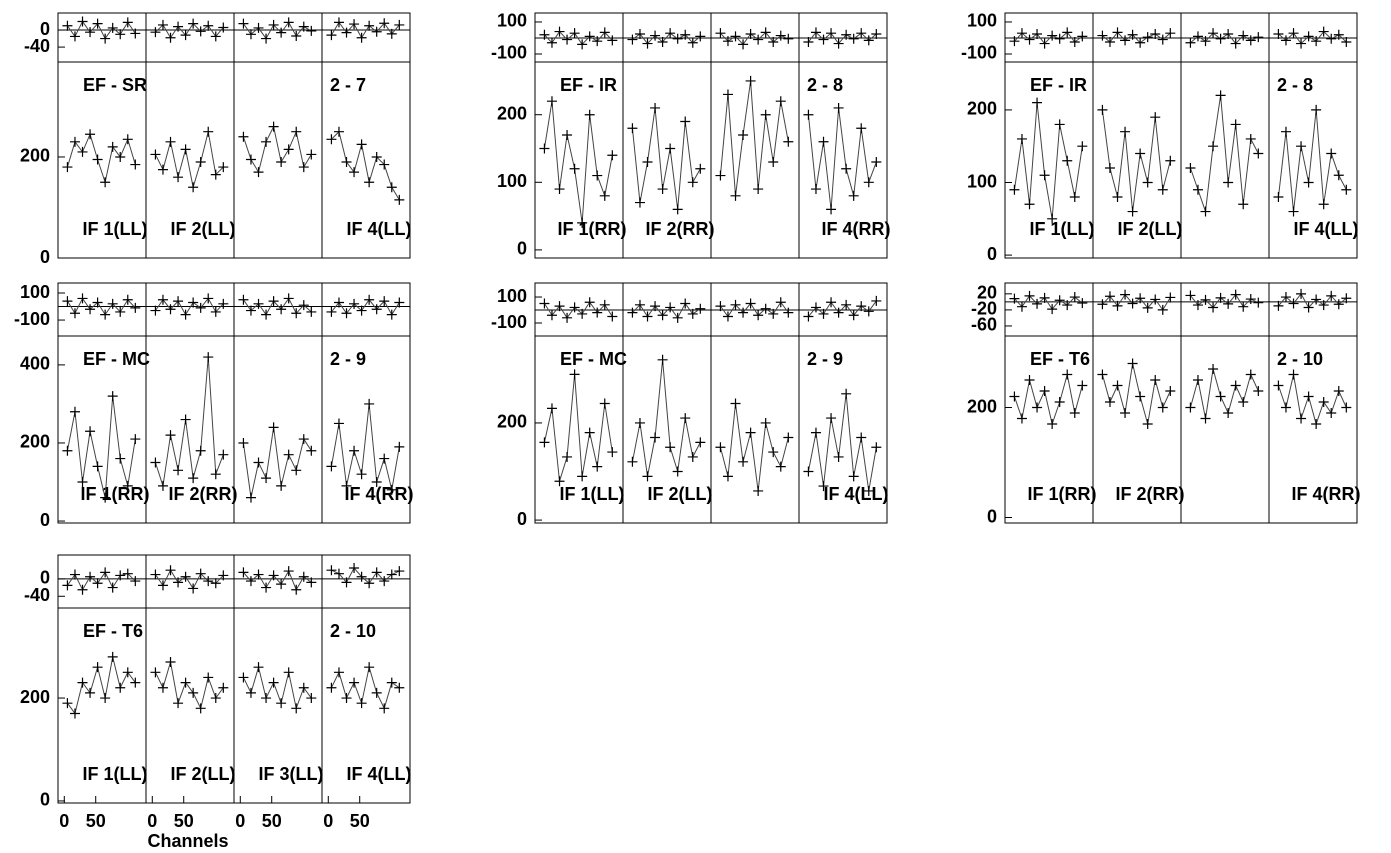 This screenshot has width=1391, height=853. What do you see at coordinates (379, 494) in the screenshot?
I see `if-label: IF 4(RR)` at bounding box center [379, 494].